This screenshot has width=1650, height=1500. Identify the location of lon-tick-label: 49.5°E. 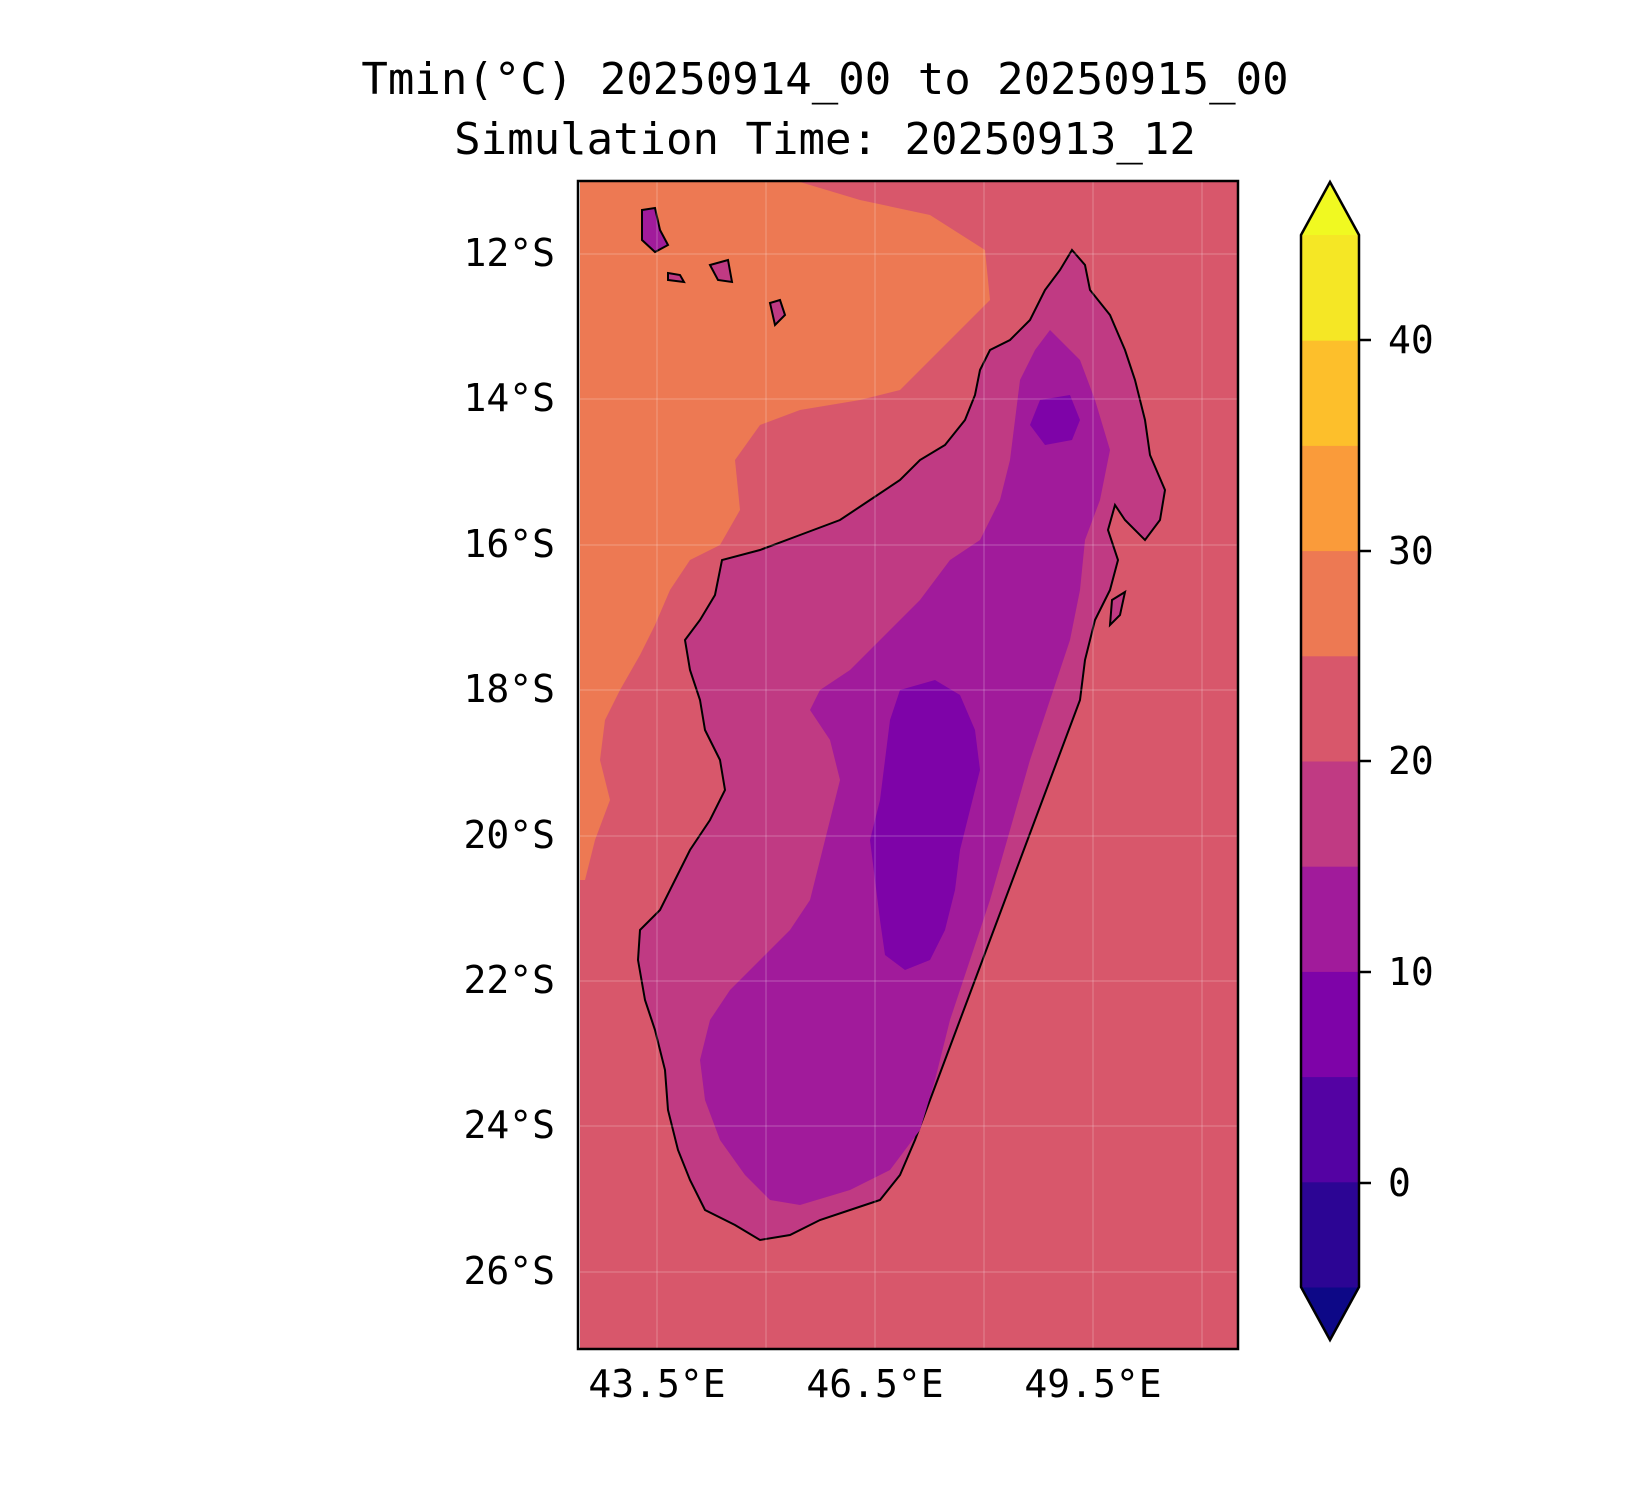
(1092, 1384).